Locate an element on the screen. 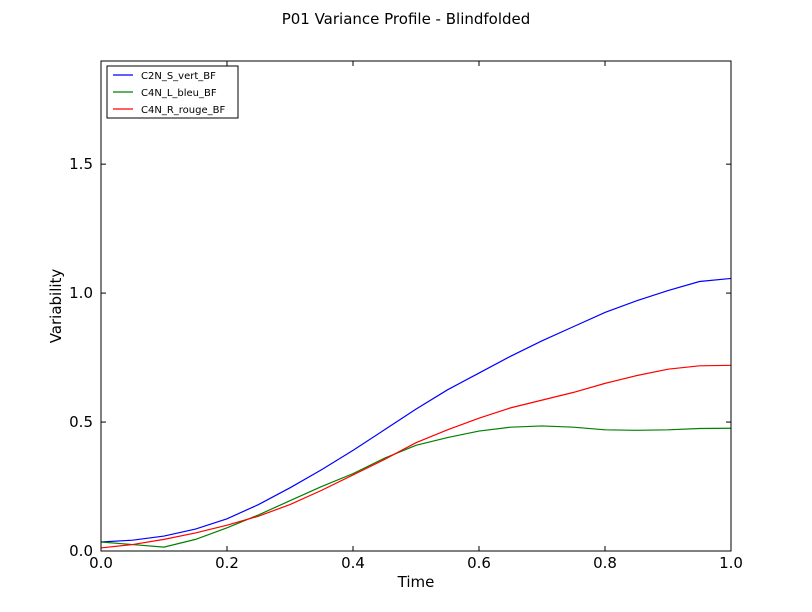 Image resolution: width=812 pixels, height=612 pixels. x-axis-label: Time is located at coordinates (416, 582).